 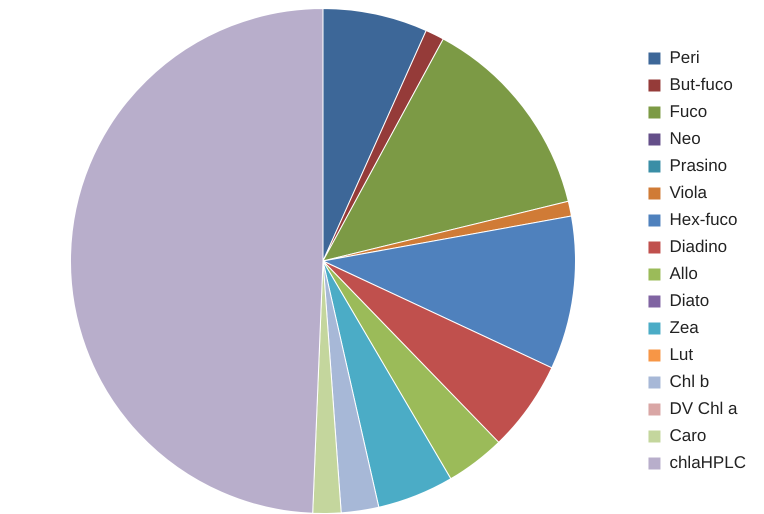 What do you see at coordinates (703, 408) in the screenshot?
I see `legend-label: DV Chl a` at bounding box center [703, 408].